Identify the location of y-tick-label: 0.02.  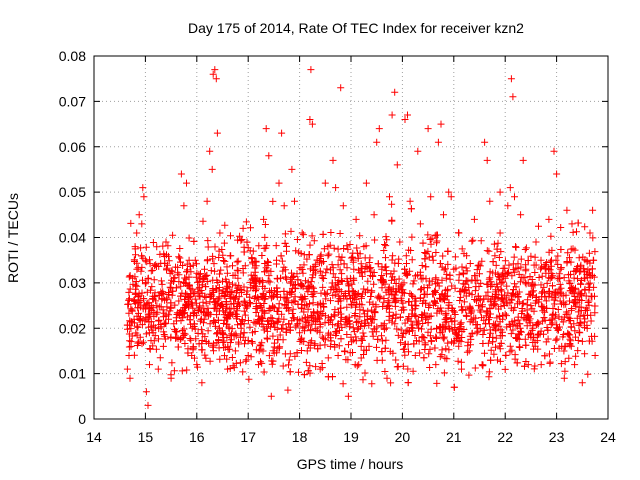
(72, 328).